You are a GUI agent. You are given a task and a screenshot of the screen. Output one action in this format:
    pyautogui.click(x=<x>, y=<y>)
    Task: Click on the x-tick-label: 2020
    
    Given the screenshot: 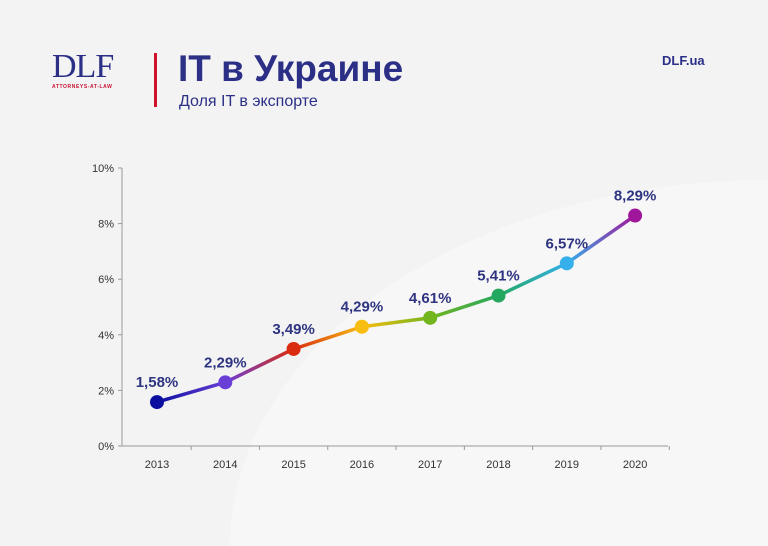 What is the action you would take?
    pyautogui.click(x=635, y=465)
    